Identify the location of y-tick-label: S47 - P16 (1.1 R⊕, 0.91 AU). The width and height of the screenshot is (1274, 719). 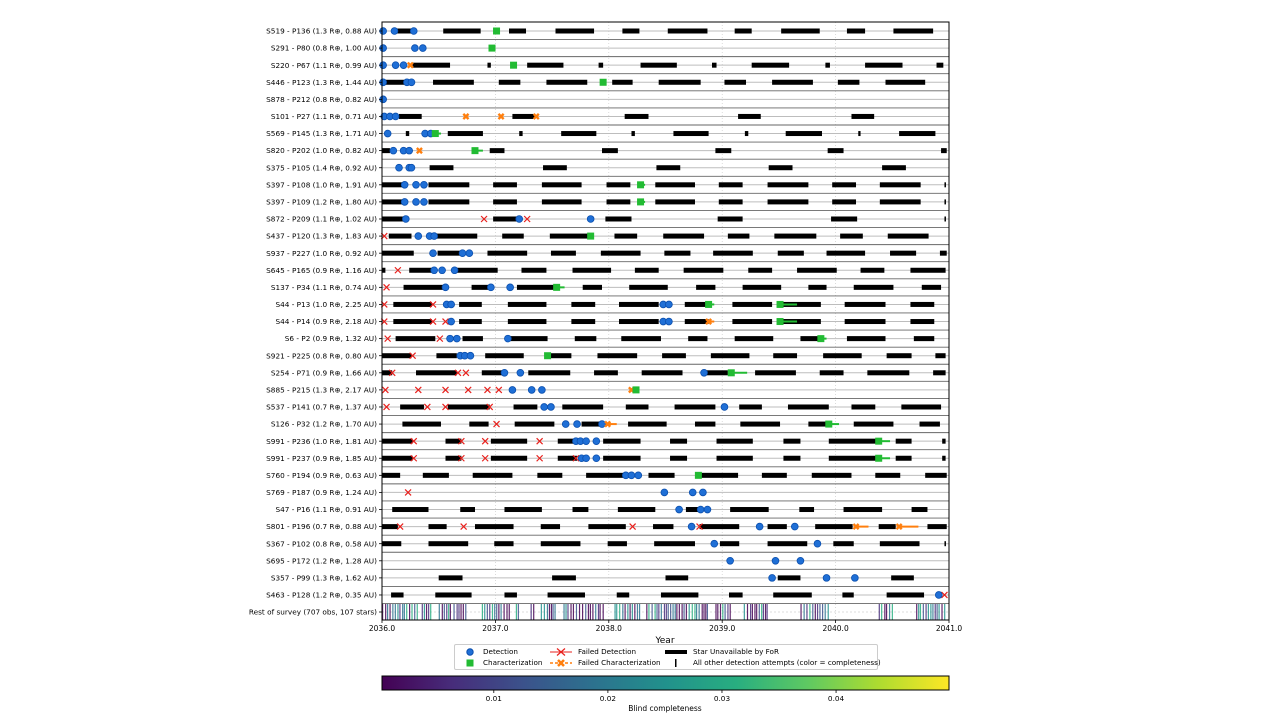
(326, 509).